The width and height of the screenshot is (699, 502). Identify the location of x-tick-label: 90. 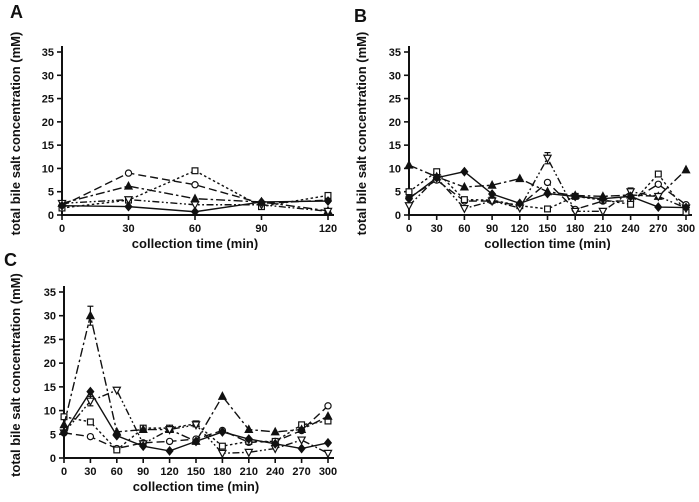
(492, 229).